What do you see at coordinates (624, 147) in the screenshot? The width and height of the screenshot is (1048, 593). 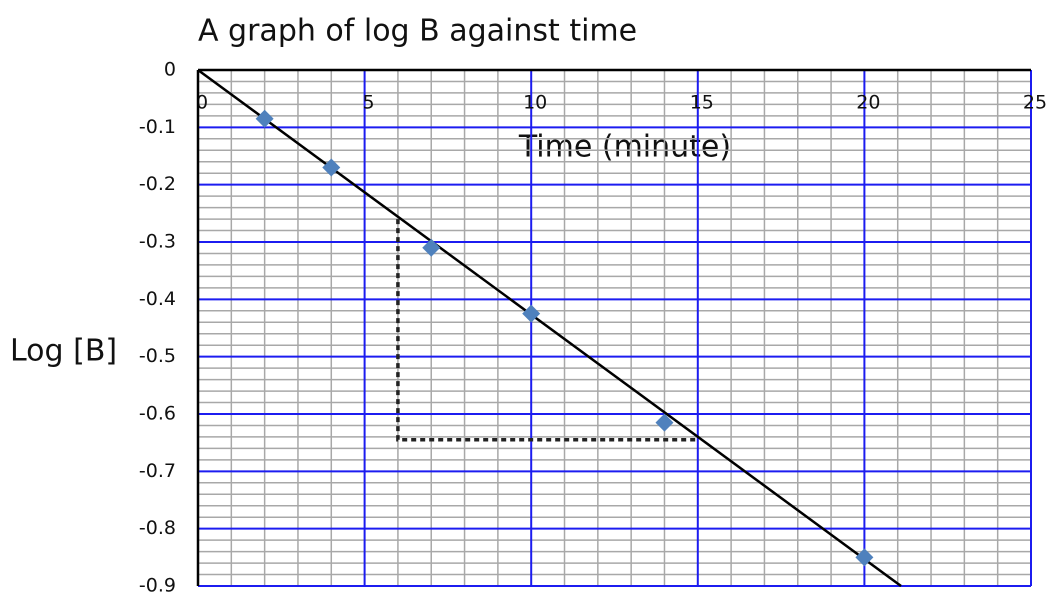 I see `x-axis-title: Time (minute)` at bounding box center [624, 147].